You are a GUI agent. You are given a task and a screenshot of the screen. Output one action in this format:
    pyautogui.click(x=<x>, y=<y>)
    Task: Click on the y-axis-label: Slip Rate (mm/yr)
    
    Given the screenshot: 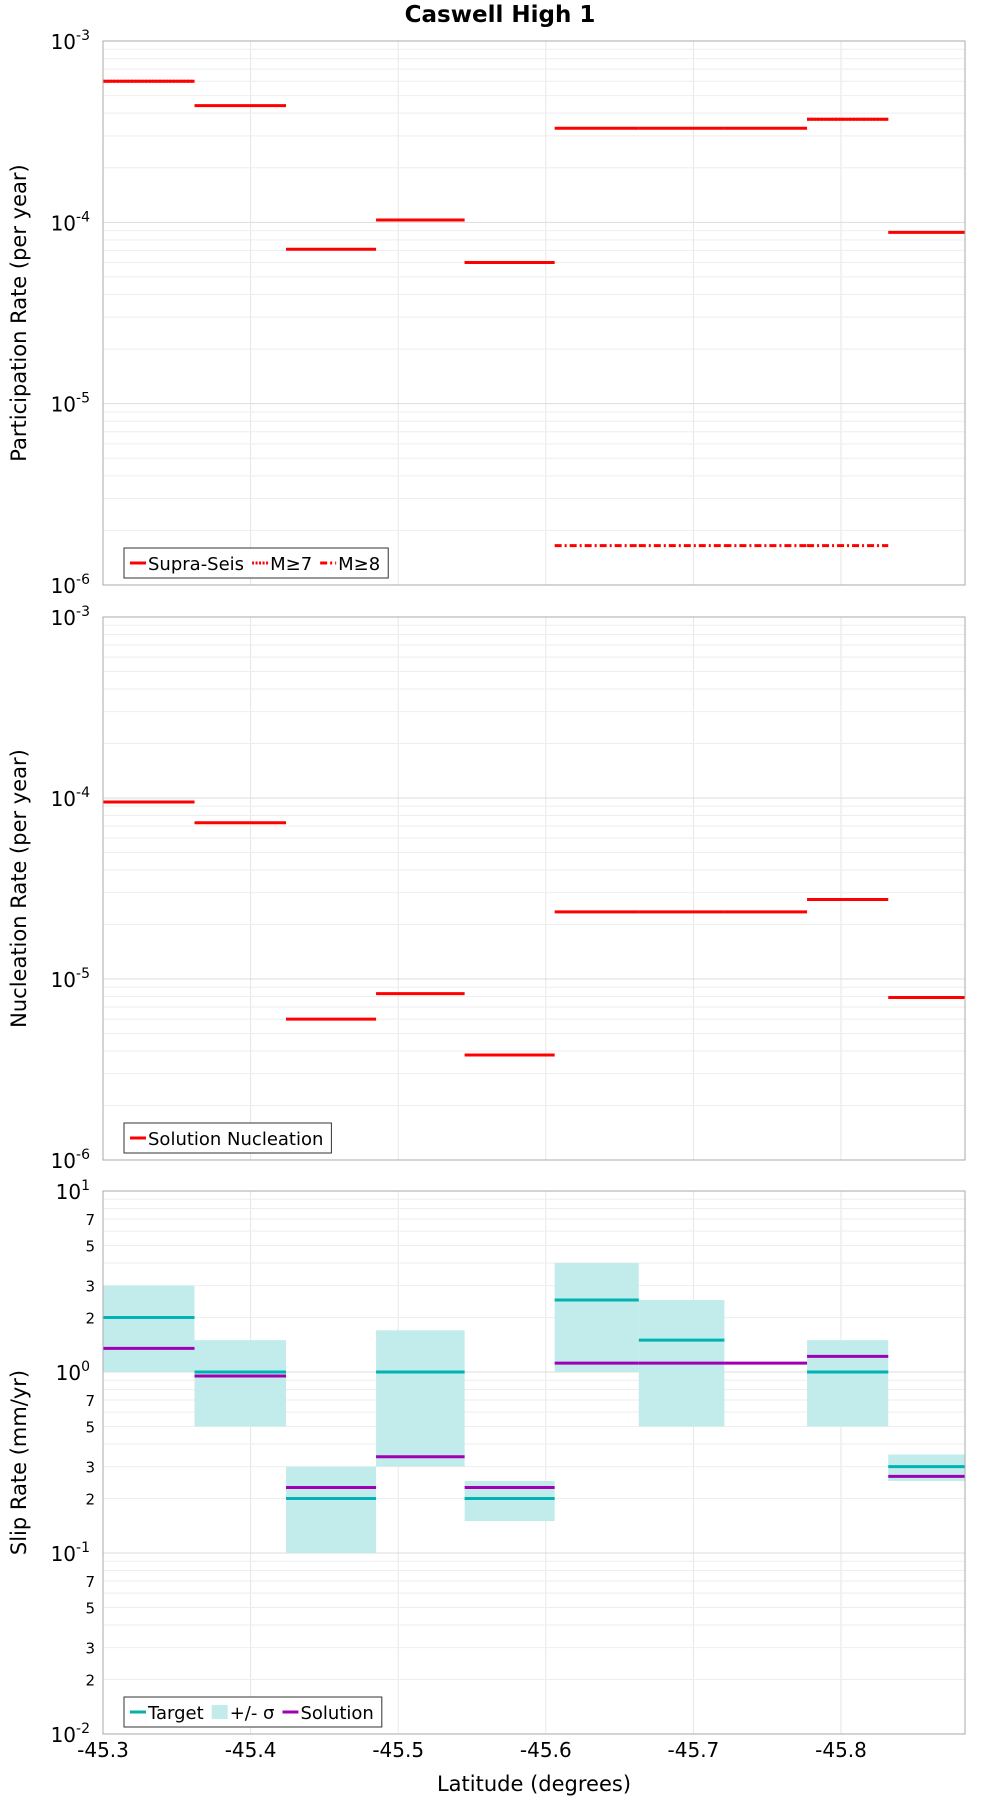 What is the action you would take?
    pyautogui.click(x=19, y=1462)
    